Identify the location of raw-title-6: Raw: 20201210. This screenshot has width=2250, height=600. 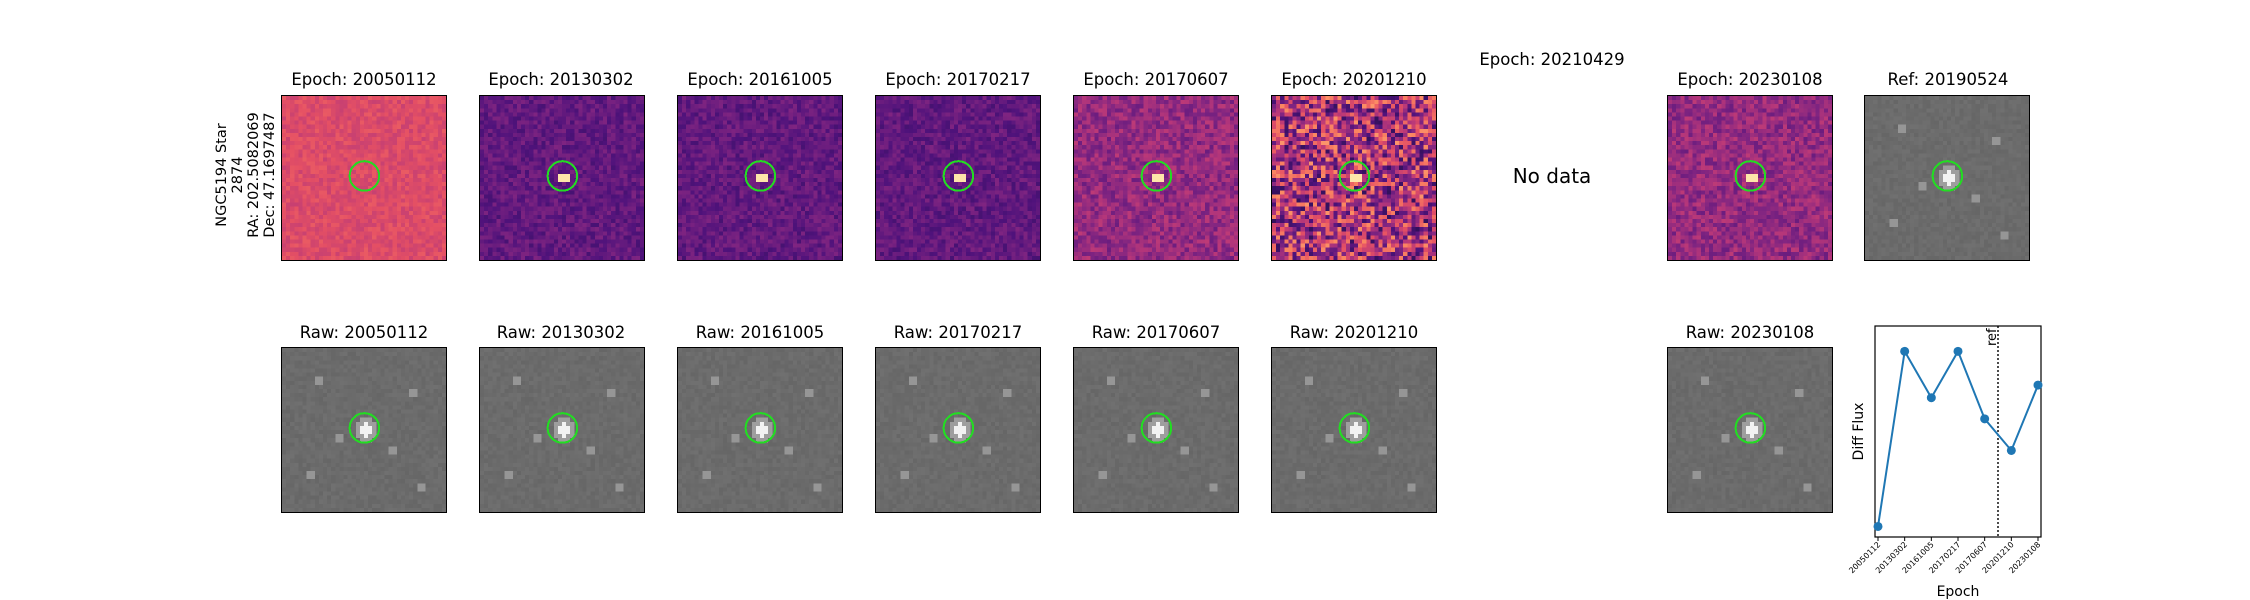
(1354, 332).